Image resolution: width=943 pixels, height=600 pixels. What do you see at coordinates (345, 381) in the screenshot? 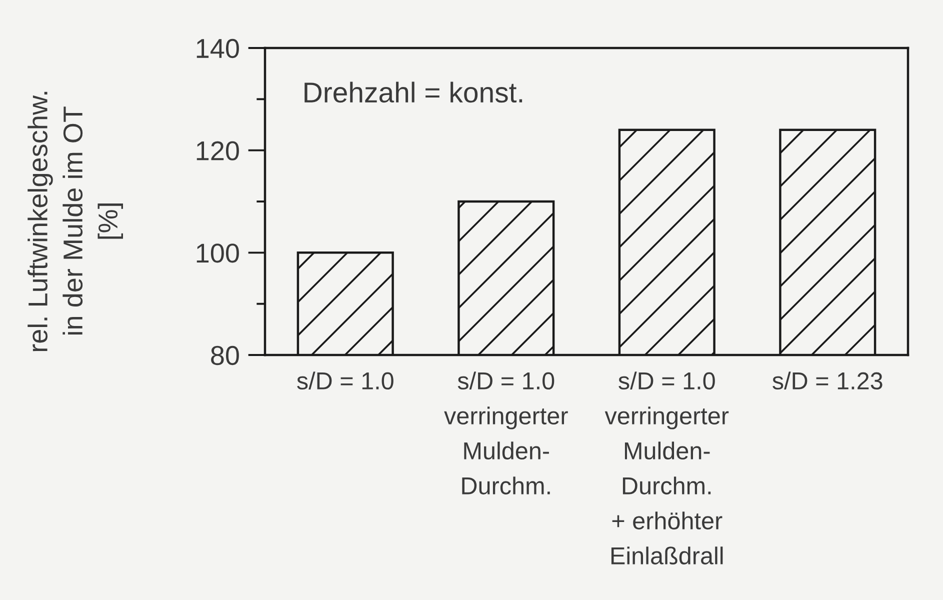
I see `x-tick-label: s/D = 1.0` at bounding box center [345, 381].